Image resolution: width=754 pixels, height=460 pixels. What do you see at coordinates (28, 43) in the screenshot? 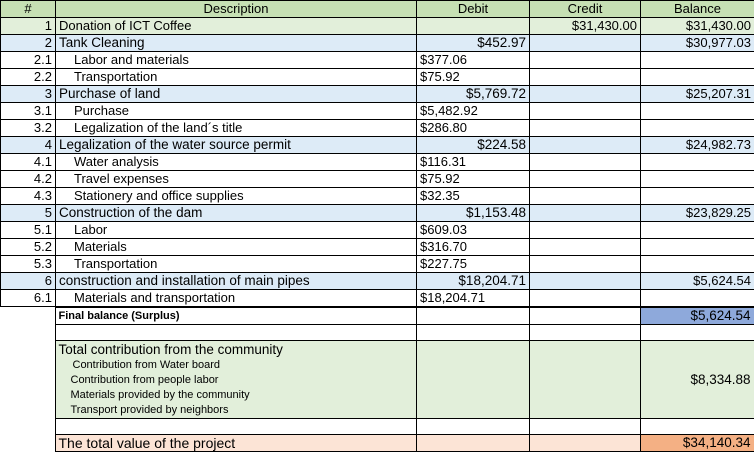
I see `row-number-cell: 2` at bounding box center [28, 43].